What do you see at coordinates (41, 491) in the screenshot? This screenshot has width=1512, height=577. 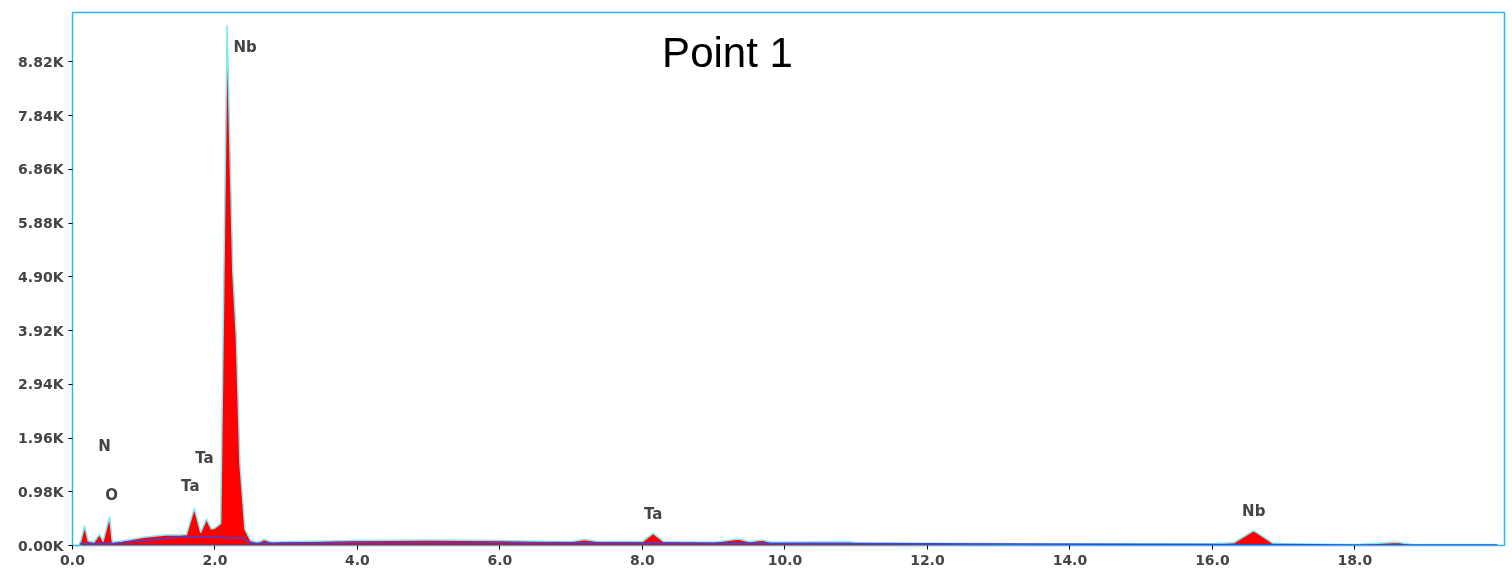 I see `y-tick-label: 0.98K` at bounding box center [41, 491].